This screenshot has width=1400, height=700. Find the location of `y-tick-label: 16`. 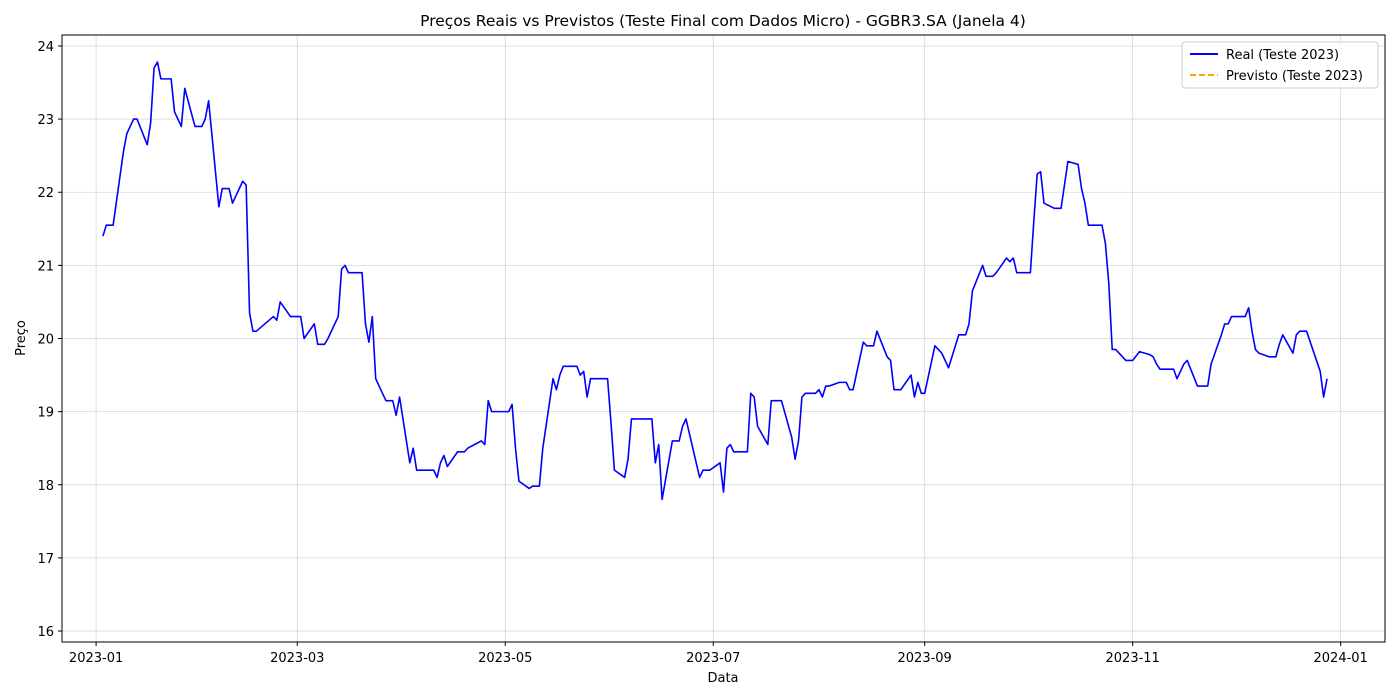

y-tick-label: 16 is located at coordinates (45, 632).